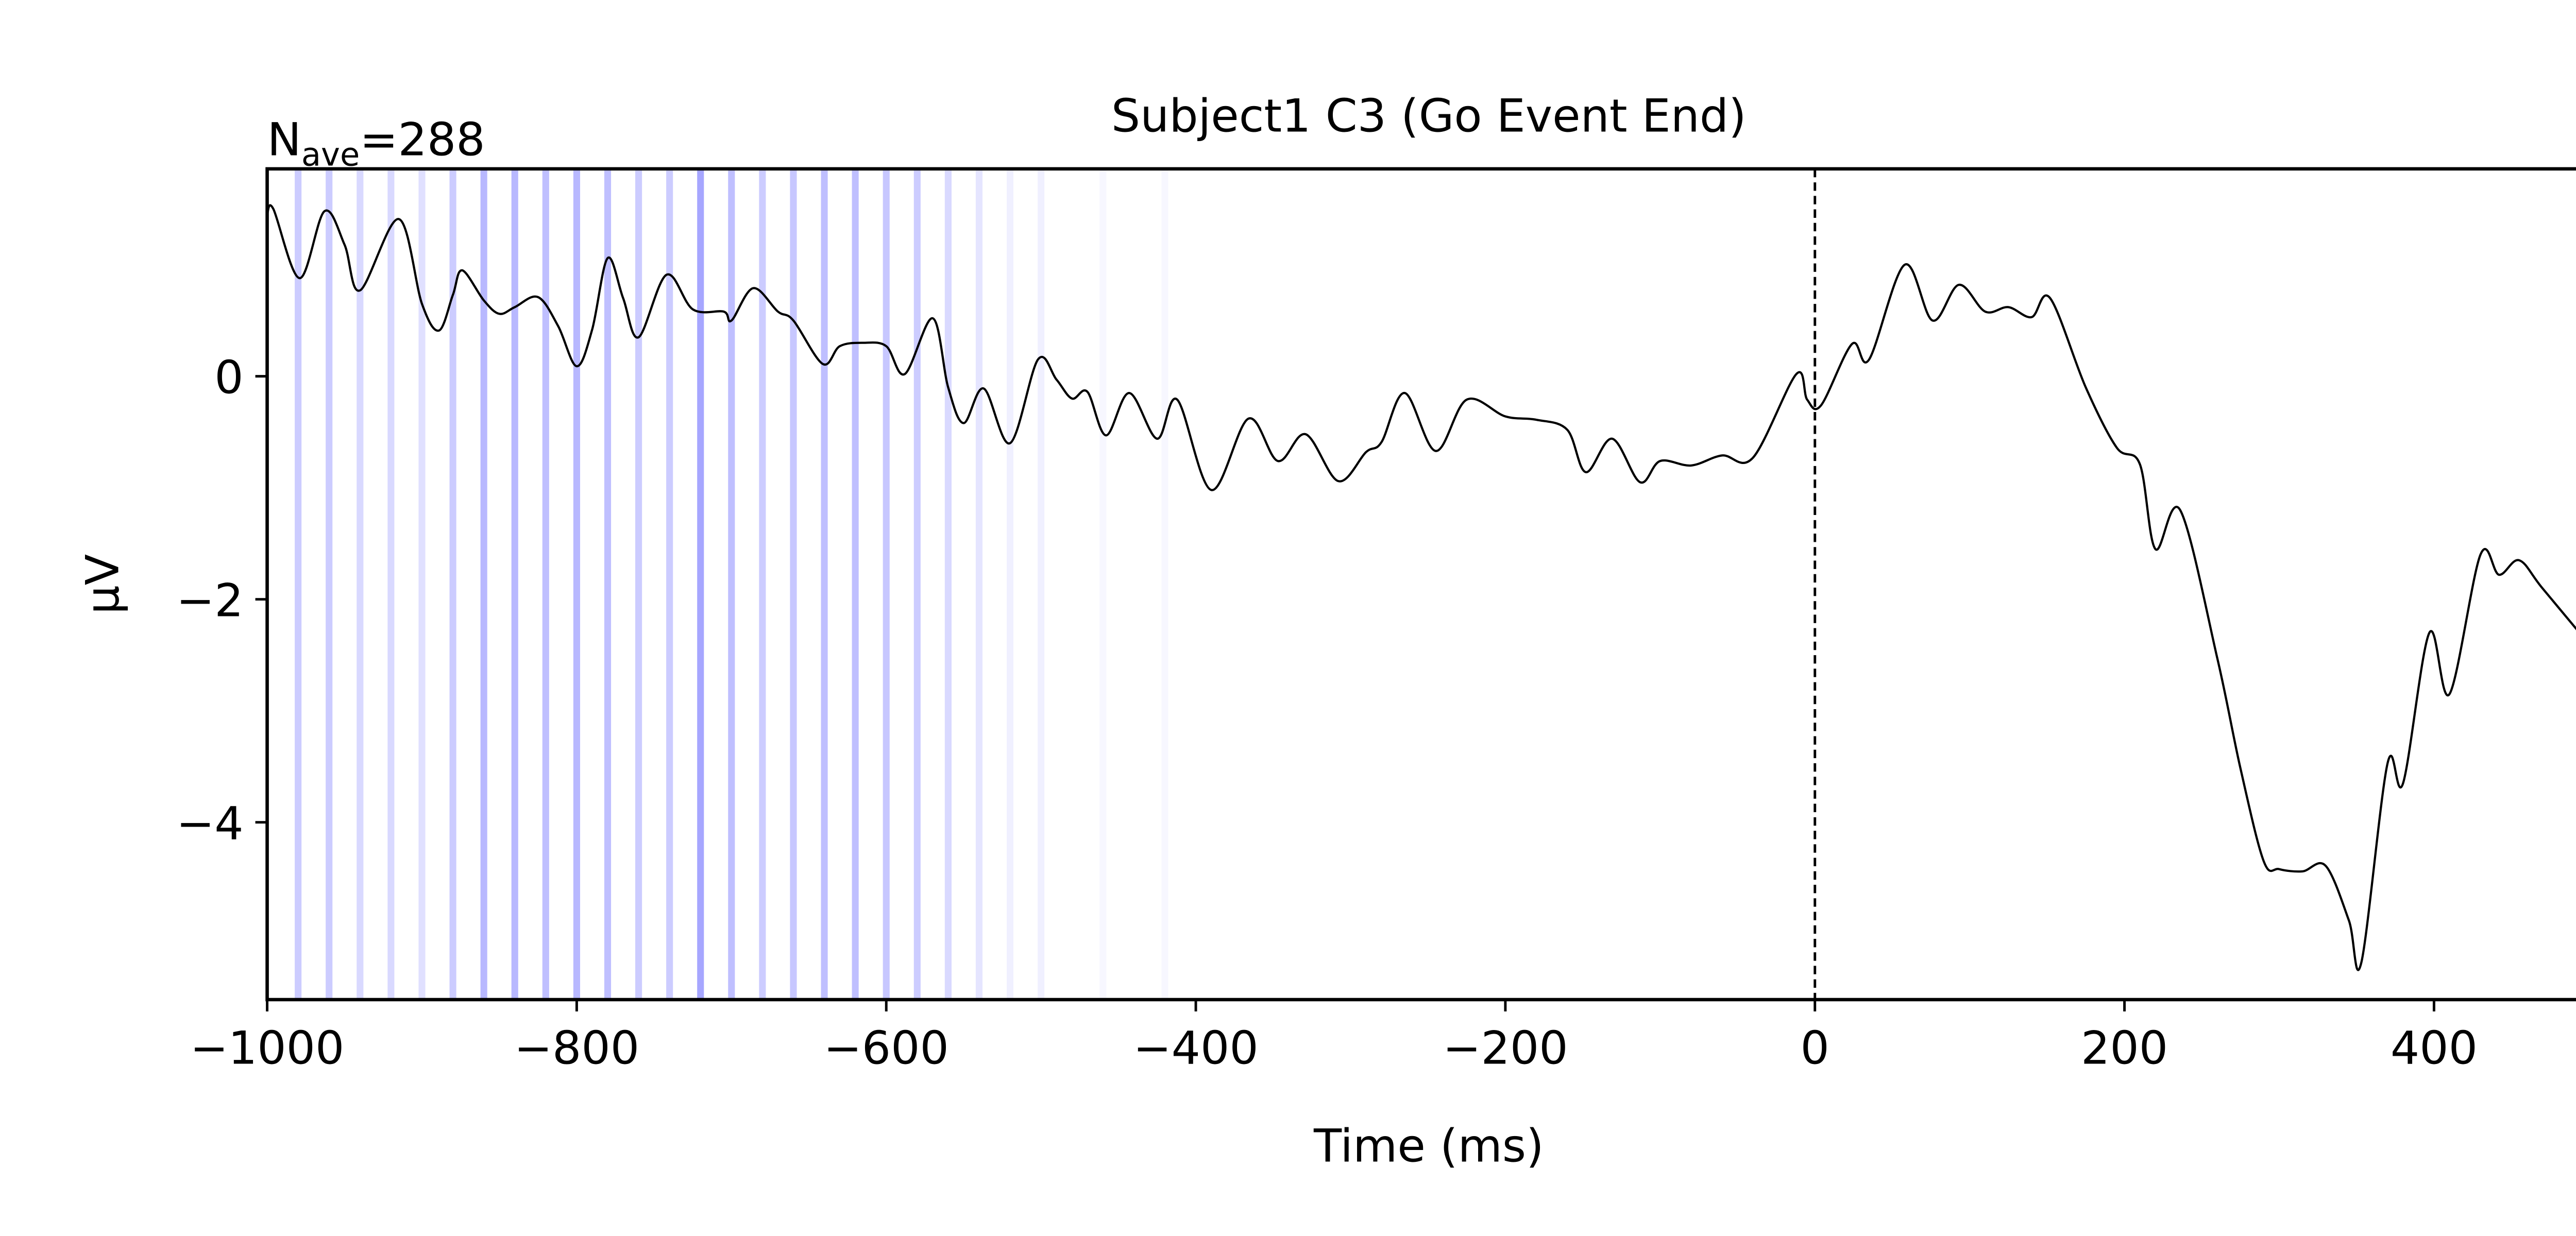 The image size is (2576, 1236). What do you see at coordinates (1815, 1048) in the screenshot?
I see `x-tick-label: 0` at bounding box center [1815, 1048].